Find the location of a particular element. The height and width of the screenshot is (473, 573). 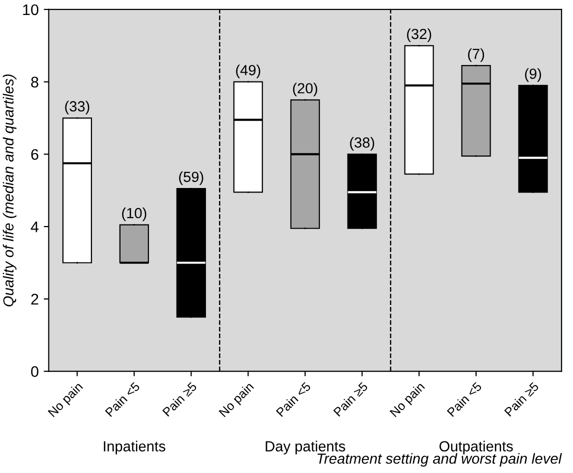

annotation: (9) is located at coordinates (533, 75).